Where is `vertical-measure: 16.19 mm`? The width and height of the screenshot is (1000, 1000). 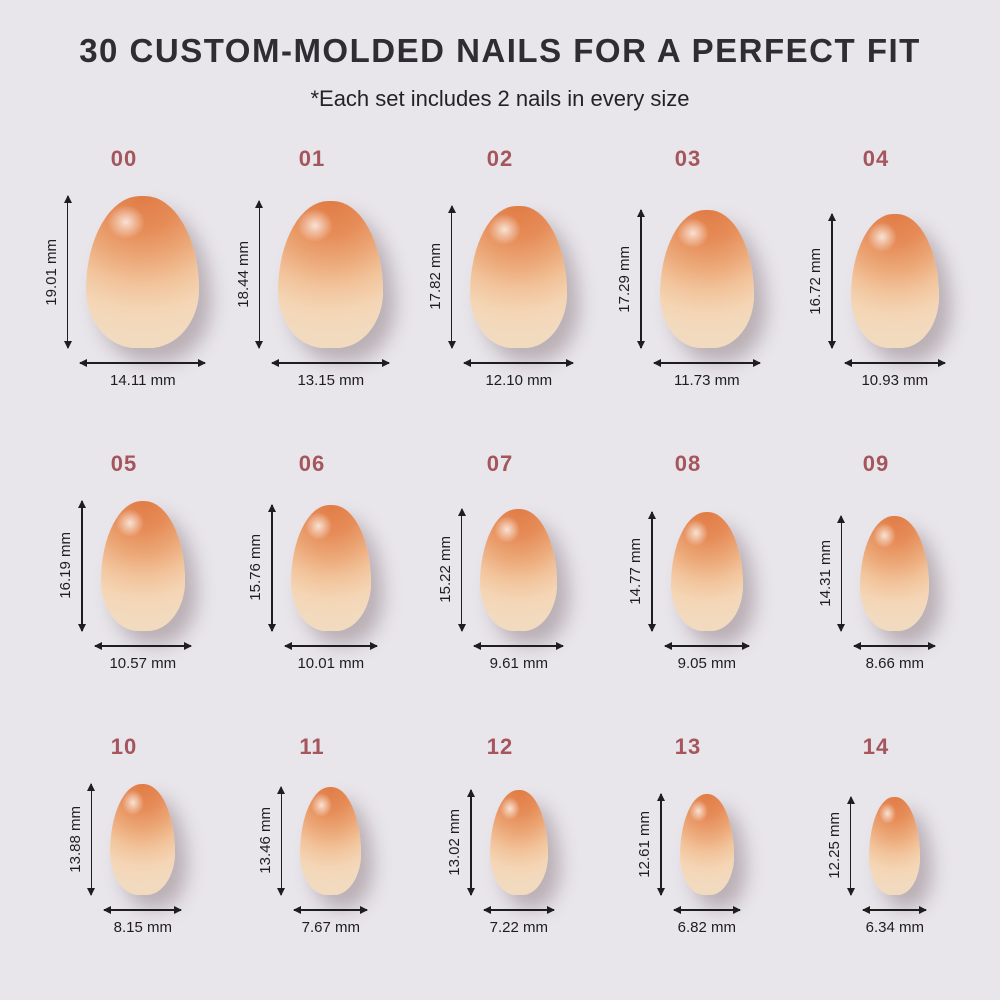
vertical-measure: 16.19 mm is located at coordinates (70, 566).